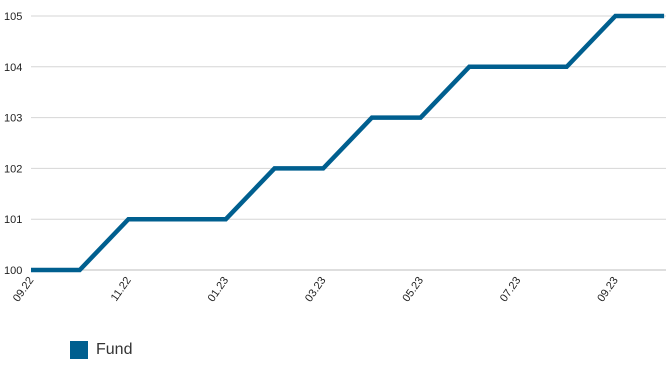 This screenshot has width=670, height=370. I want to click on y-tick-label: 101, so click(13, 220).